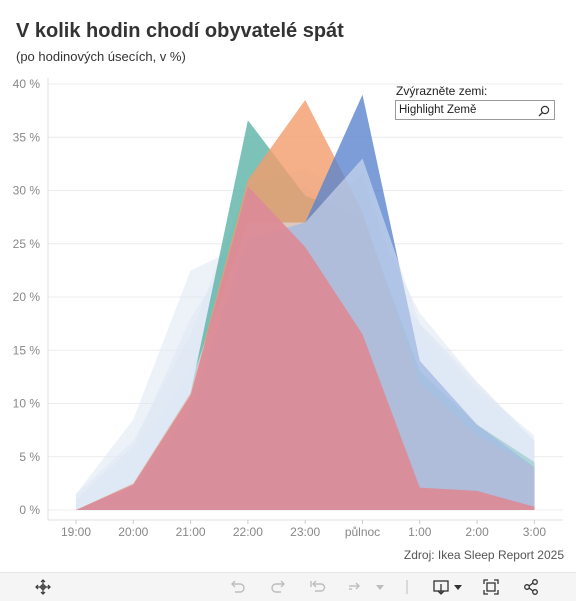  What do you see at coordinates (531, 587) in the screenshot?
I see `share-icon` at bounding box center [531, 587].